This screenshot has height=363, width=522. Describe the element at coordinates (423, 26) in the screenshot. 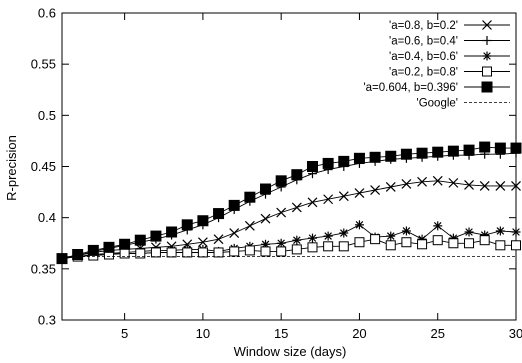

I see `legend-label: 'a=0.8, b=0.2'` at that location.